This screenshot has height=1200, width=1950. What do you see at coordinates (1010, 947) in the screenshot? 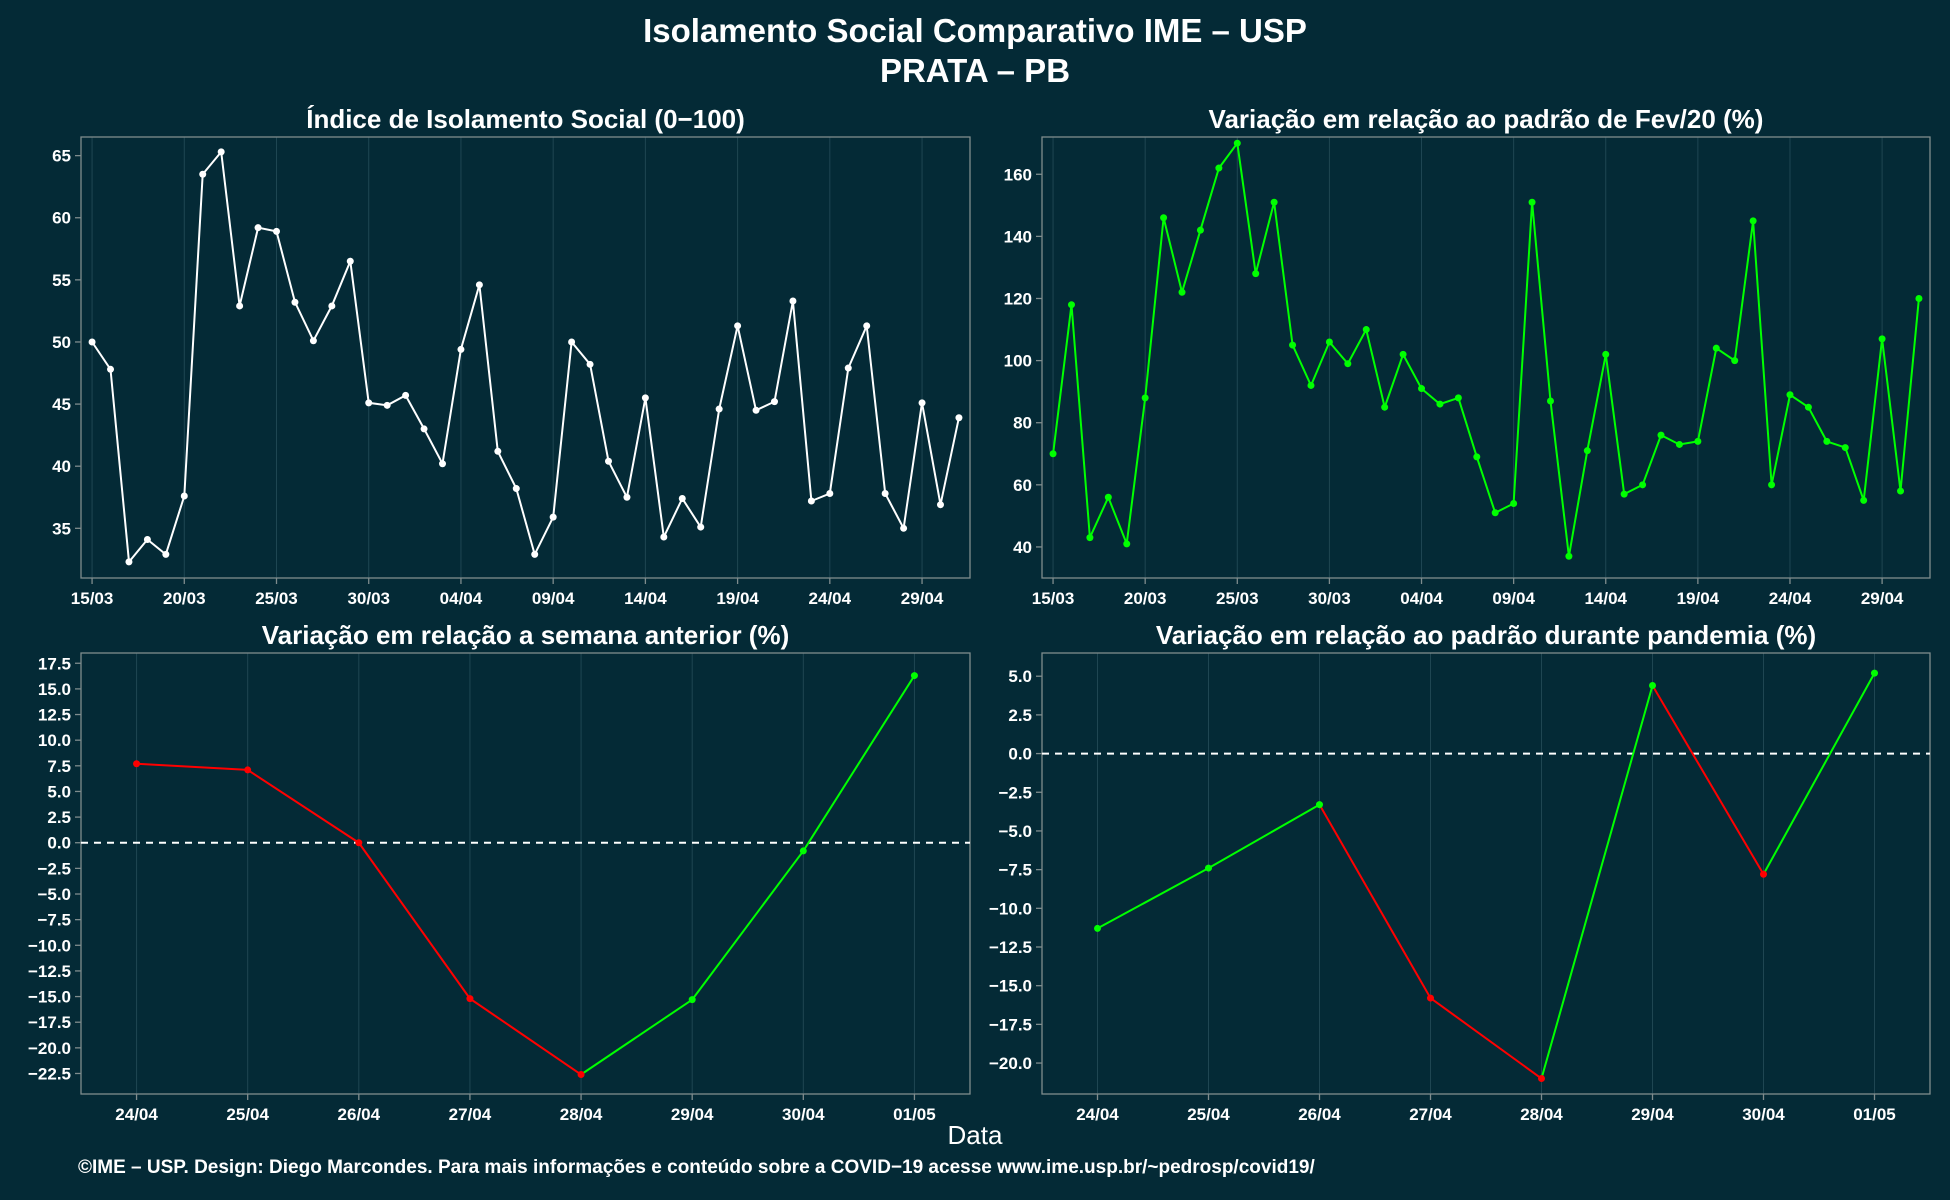
I see `y-tick-label: −12.5` at bounding box center [1010, 947].